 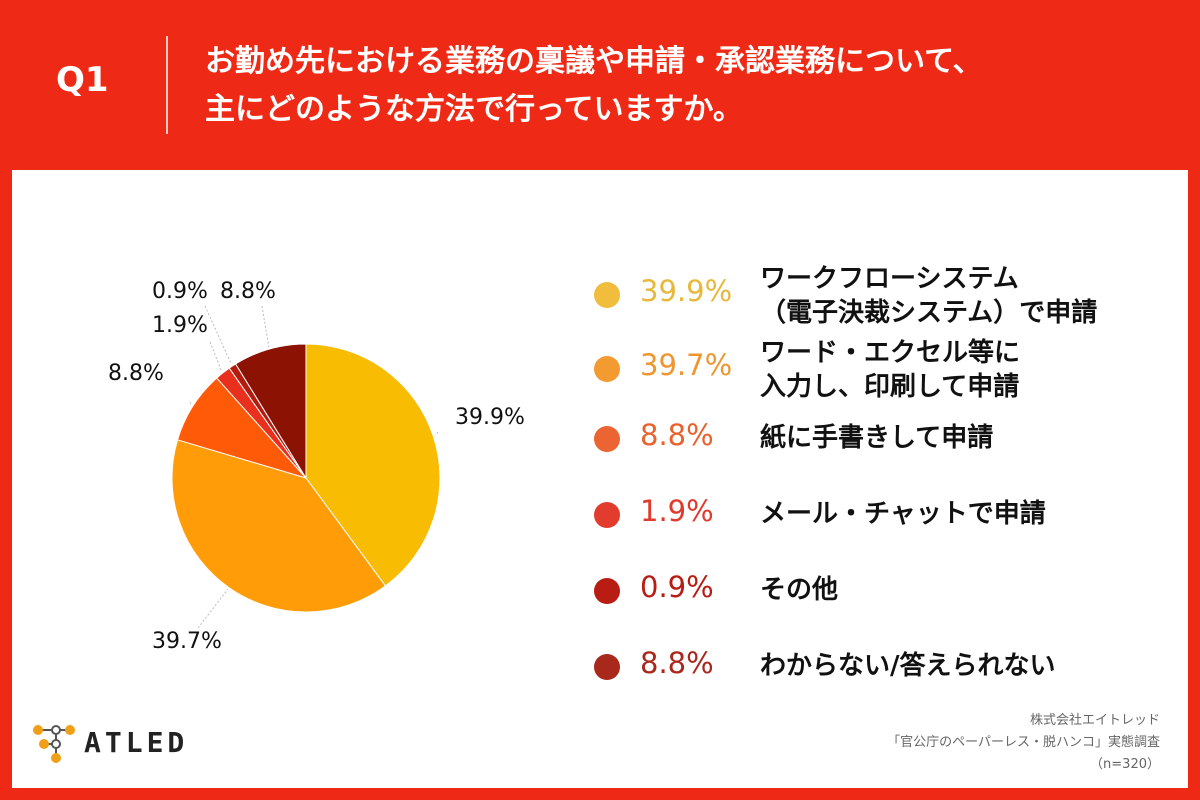 What do you see at coordinates (187, 641) in the screenshot?
I see `pie-data-label-2: 39.7%` at bounding box center [187, 641].